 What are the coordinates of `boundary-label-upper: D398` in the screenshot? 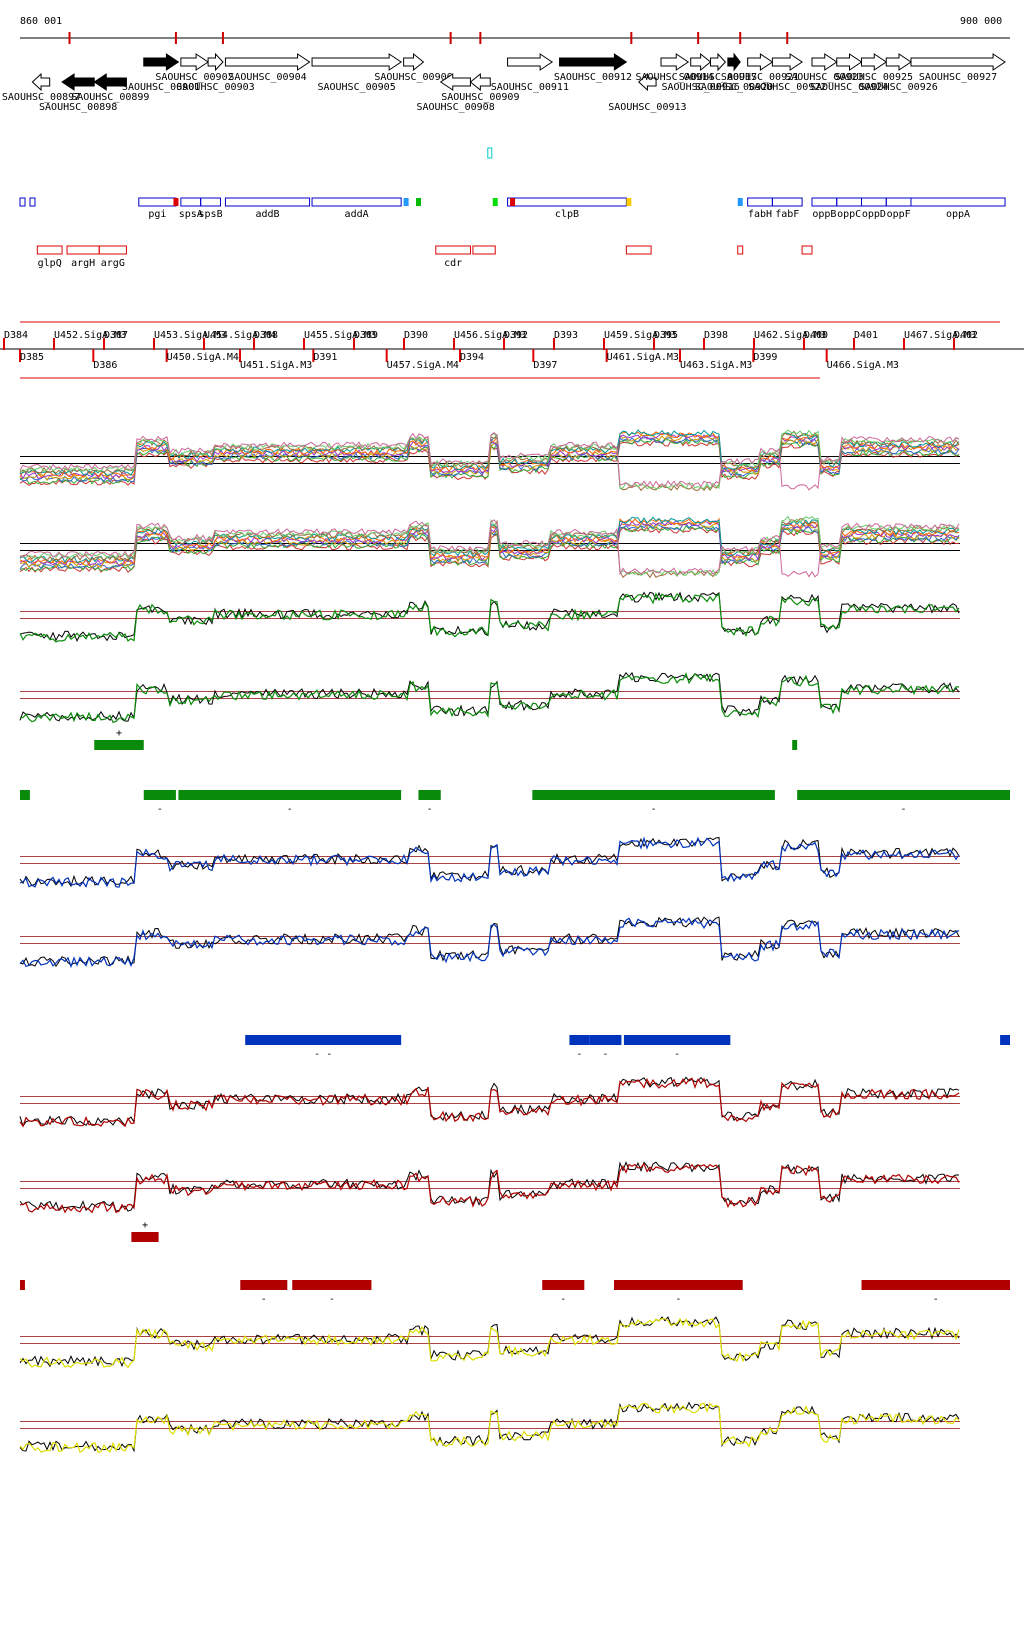 It's located at (716, 335).